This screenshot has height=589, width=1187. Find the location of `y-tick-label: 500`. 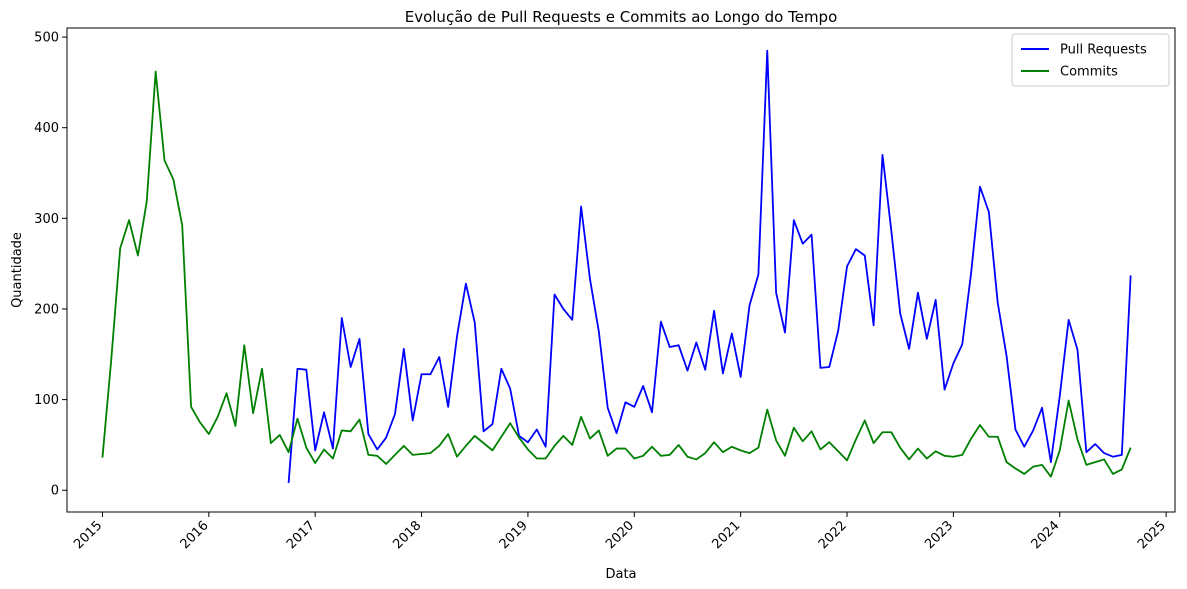

y-tick-label: 500 is located at coordinates (46, 38).